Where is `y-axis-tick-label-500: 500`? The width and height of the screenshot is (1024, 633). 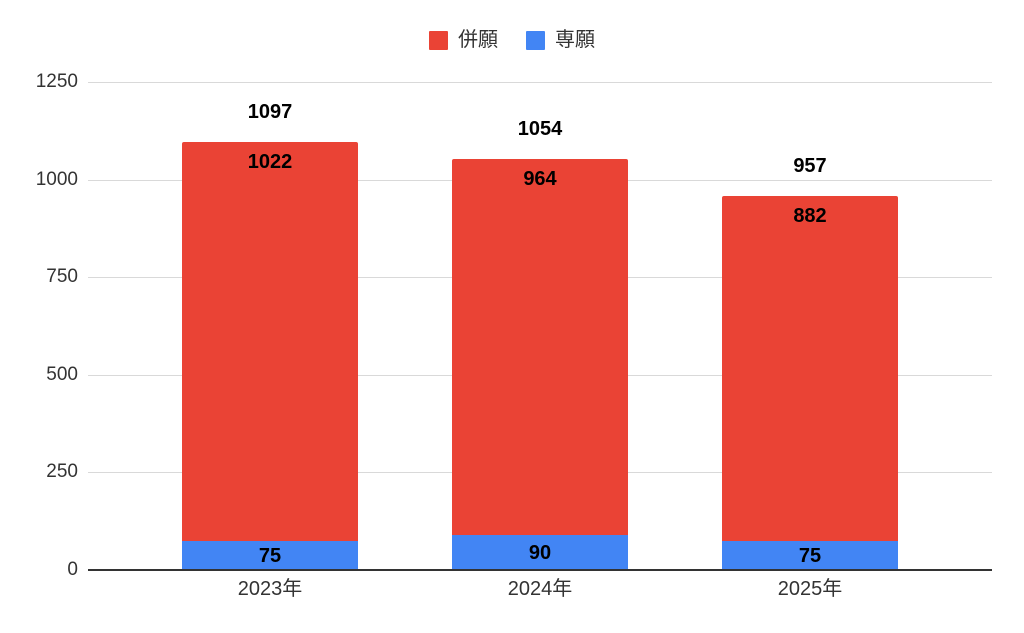
y-axis-tick-label-500: 500 is located at coordinates (62, 374).